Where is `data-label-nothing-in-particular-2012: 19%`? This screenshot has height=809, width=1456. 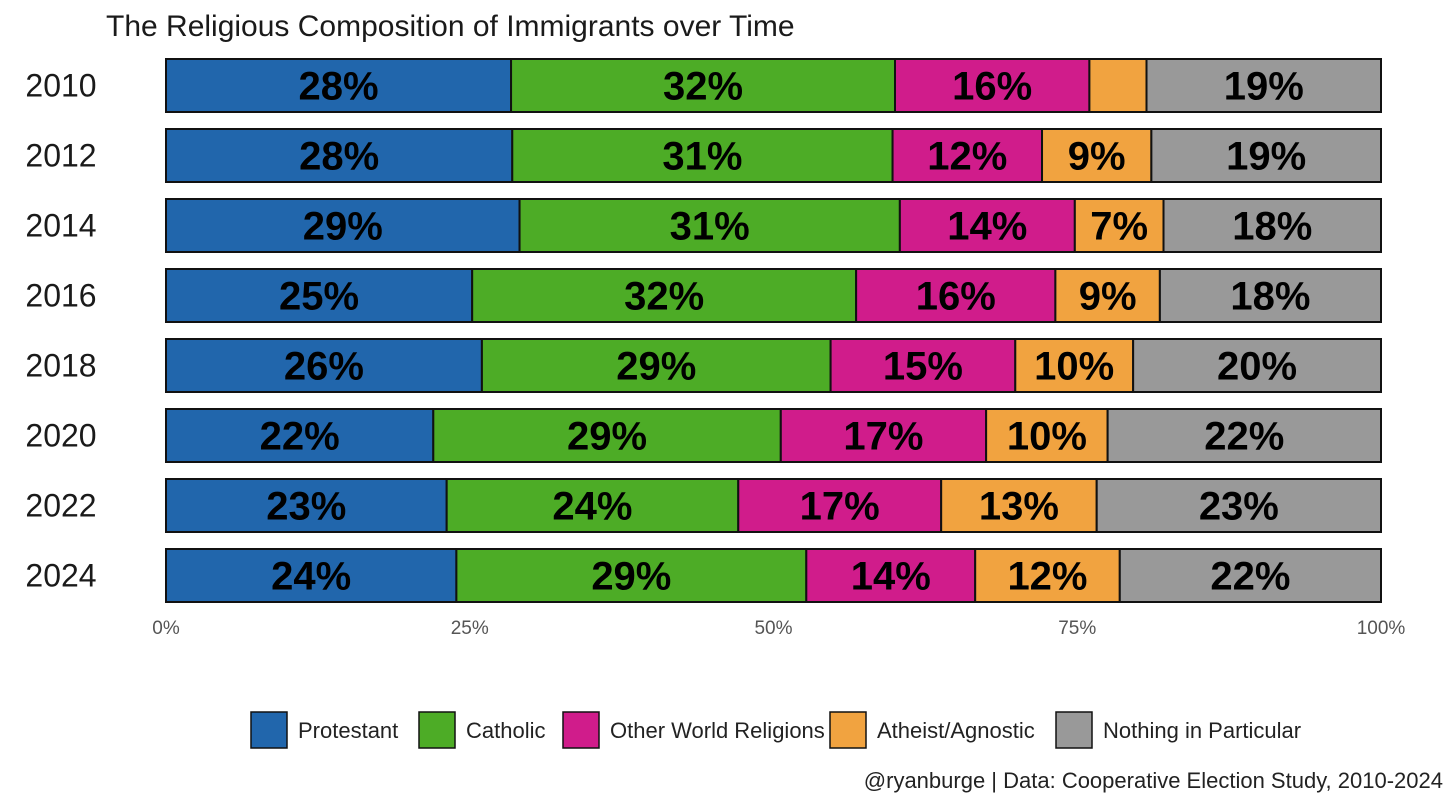 data-label-nothing-in-particular-2012: 19% is located at coordinates (1266, 157).